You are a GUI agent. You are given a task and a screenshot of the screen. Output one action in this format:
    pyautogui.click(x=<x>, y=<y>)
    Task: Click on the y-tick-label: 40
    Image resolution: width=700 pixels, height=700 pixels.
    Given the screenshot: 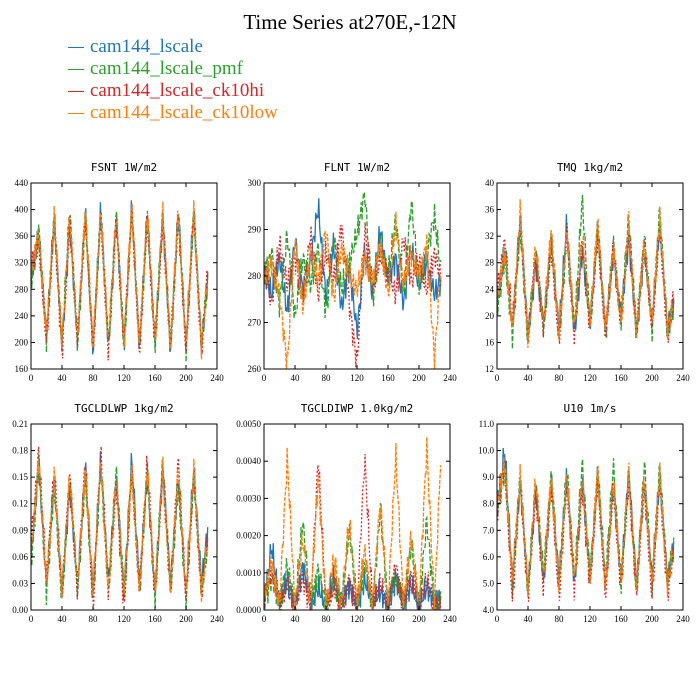 What is the action you would take?
    pyautogui.click(x=490, y=183)
    